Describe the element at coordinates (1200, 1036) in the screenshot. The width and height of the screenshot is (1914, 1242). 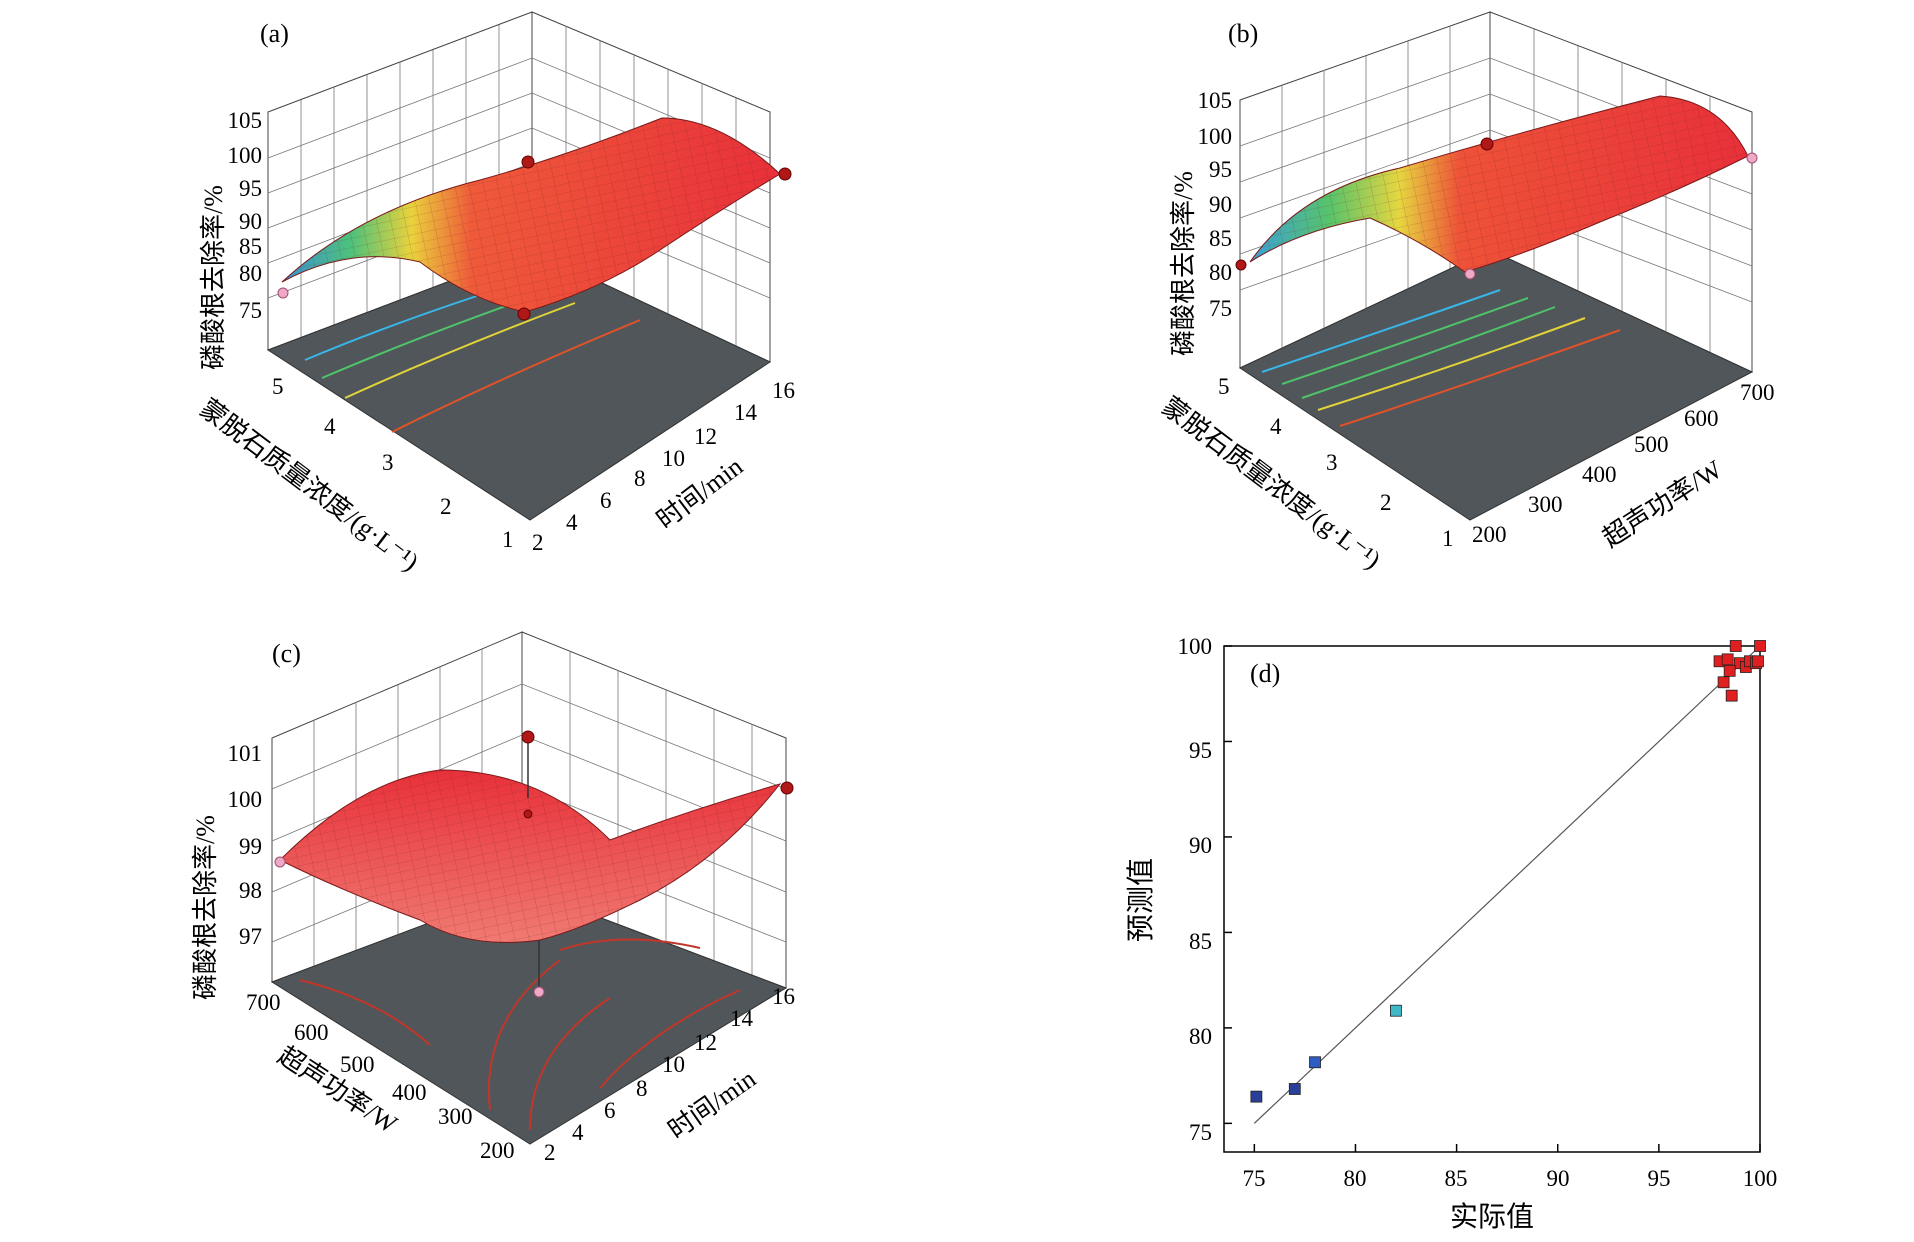
I see `panel-d-ytick: 80` at that location.